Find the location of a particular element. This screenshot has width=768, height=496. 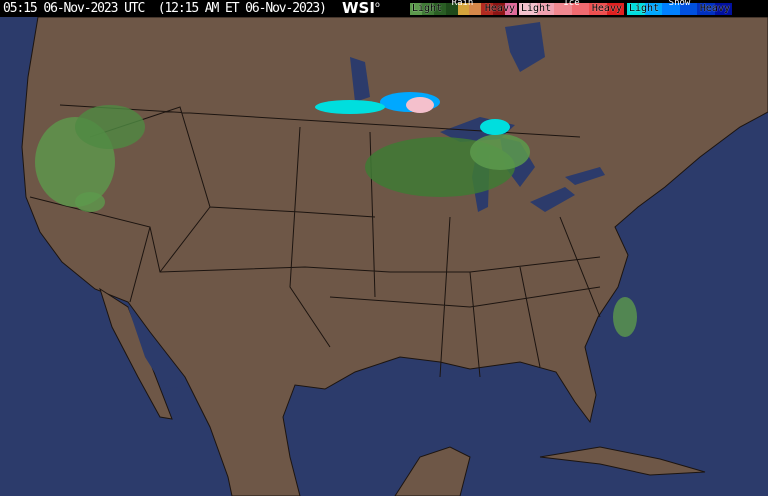

cuba is located at coordinates (622, 461).